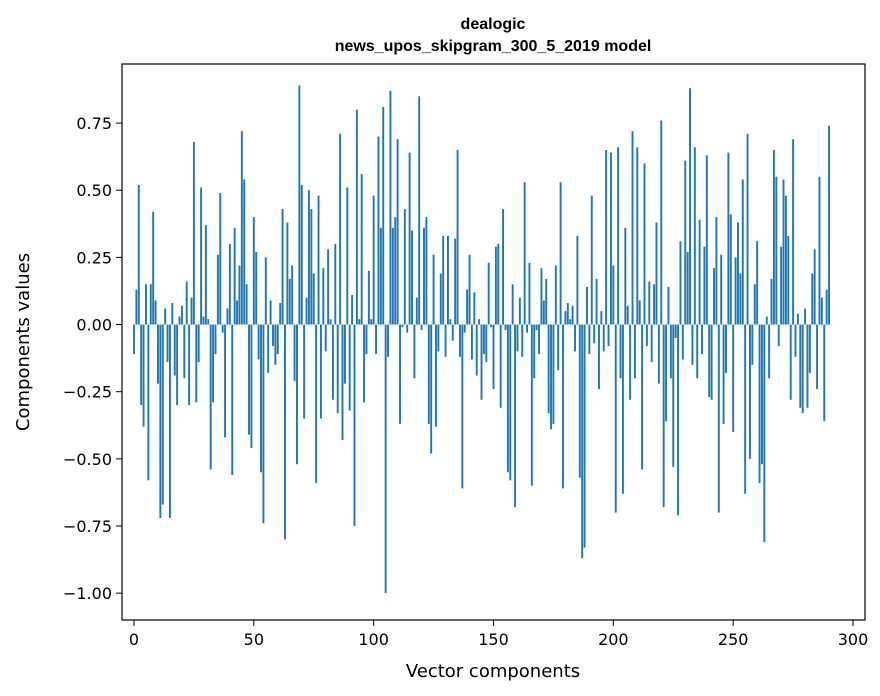 This screenshot has width=880, height=696. Describe the element at coordinates (87, 459) in the screenshot. I see `y-tick-label: −0.50` at that location.